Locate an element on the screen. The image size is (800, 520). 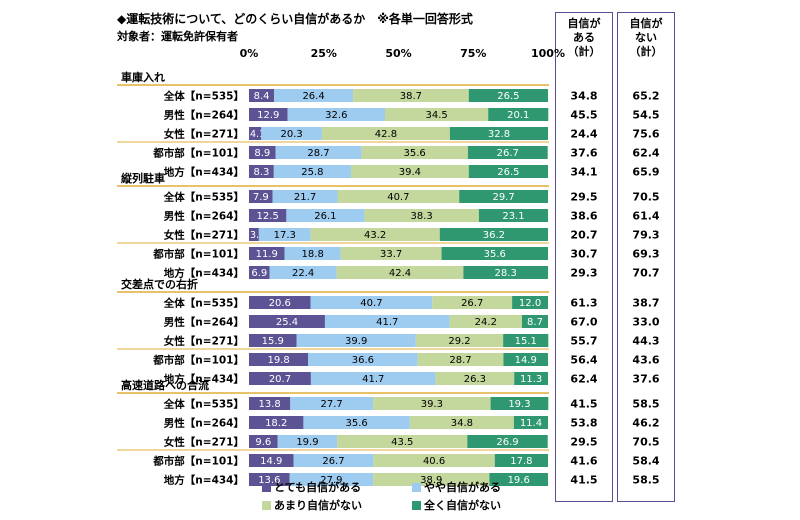
data-label: 26.4 is located at coordinates (313, 96).